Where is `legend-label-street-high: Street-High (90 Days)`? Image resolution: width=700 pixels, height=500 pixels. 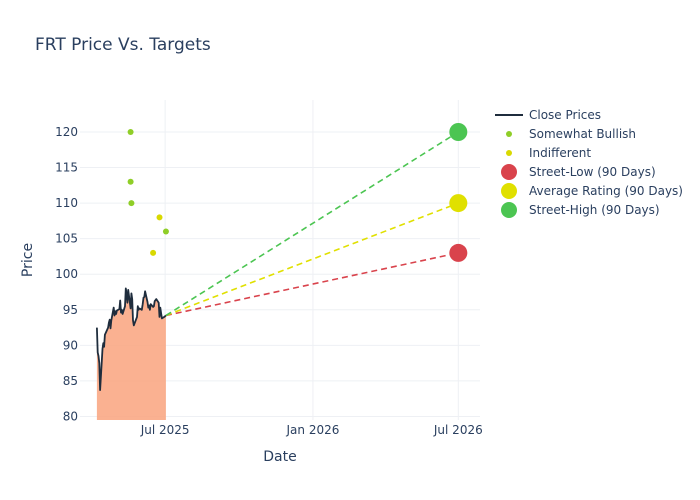 legend-label-street-high: Street-High (90 Days) is located at coordinates (594, 210).